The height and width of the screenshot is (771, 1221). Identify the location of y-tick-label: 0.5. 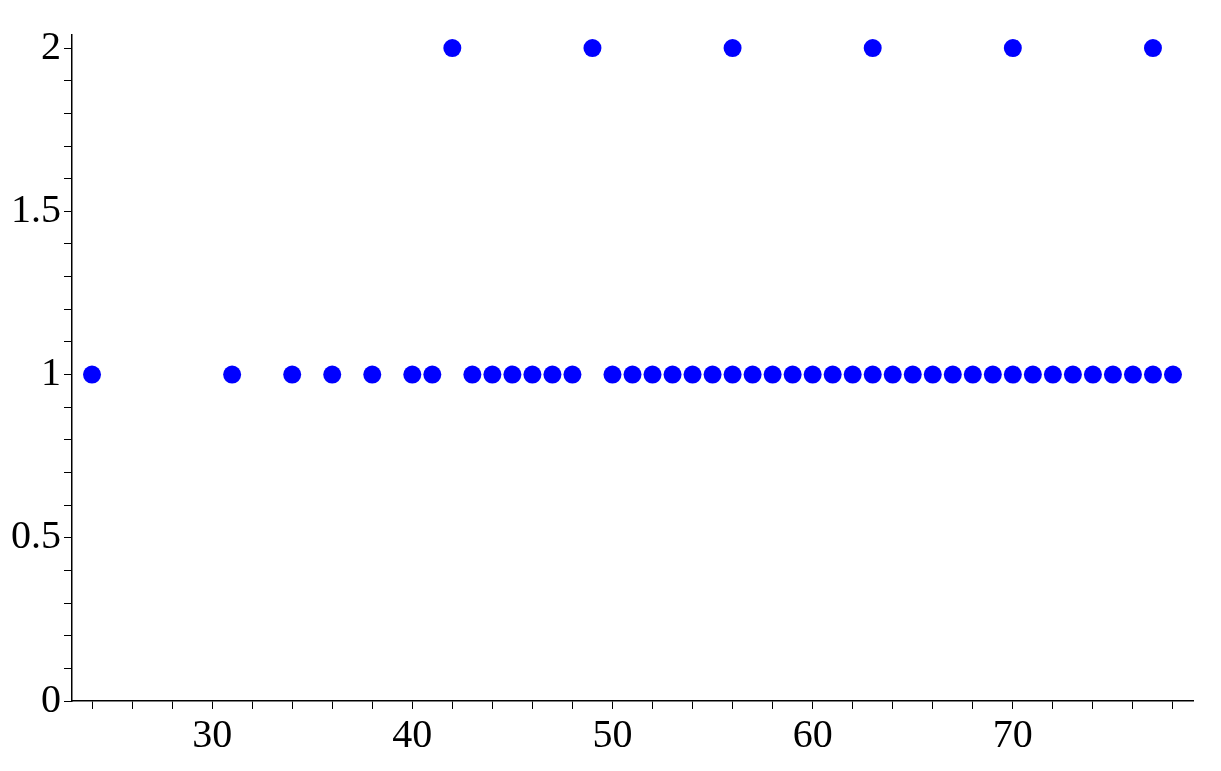
(36, 535).